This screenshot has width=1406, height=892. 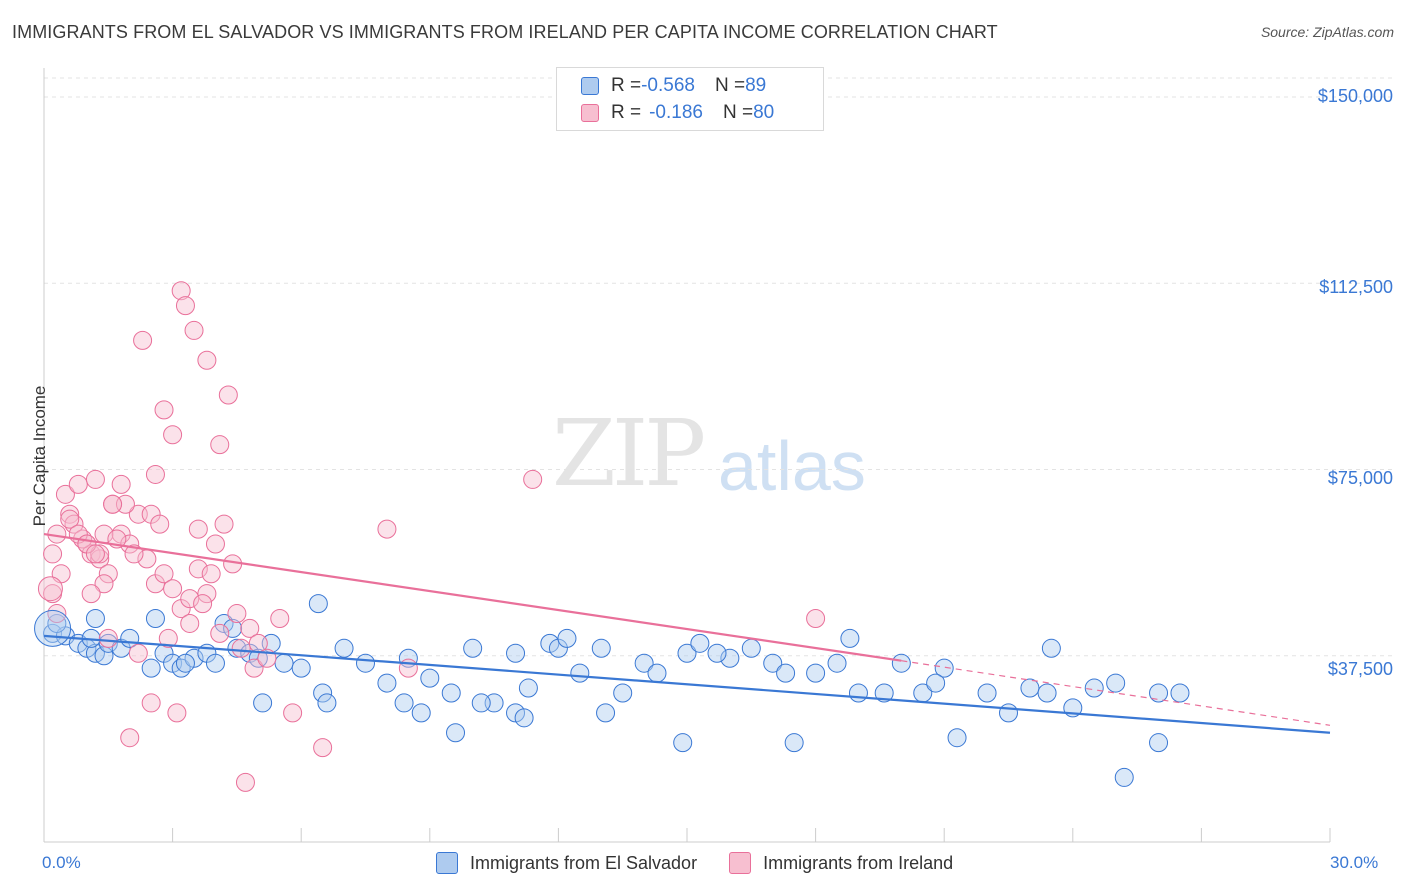 What do you see at coordinates (584, 862) in the screenshot?
I see `legend-label: Immigrants from El Salvador` at bounding box center [584, 862].